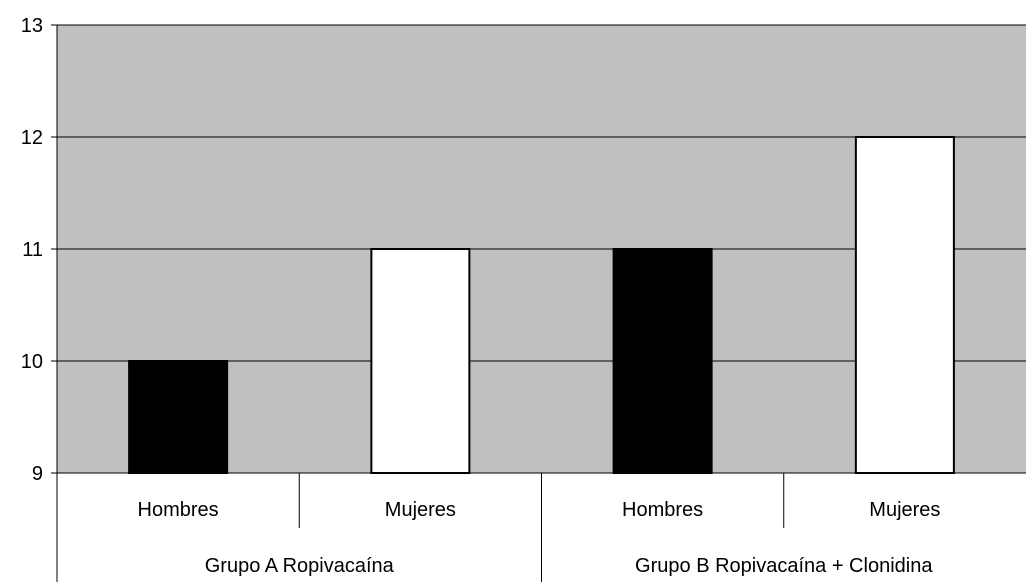 This screenshot has height=587, width=1026. I want to click on y-tick-label: 9, so click(37, 474).